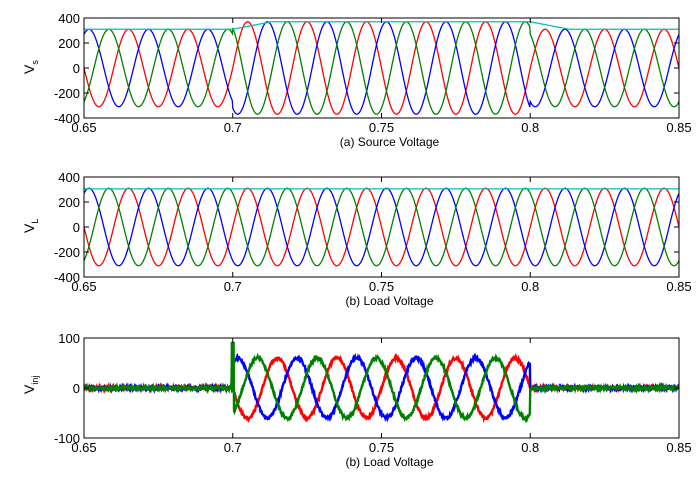  What do you see at coordinates (69, 338) in the screenshot?
I see `y-tick-label: 100` at bounding box center [69, 338].